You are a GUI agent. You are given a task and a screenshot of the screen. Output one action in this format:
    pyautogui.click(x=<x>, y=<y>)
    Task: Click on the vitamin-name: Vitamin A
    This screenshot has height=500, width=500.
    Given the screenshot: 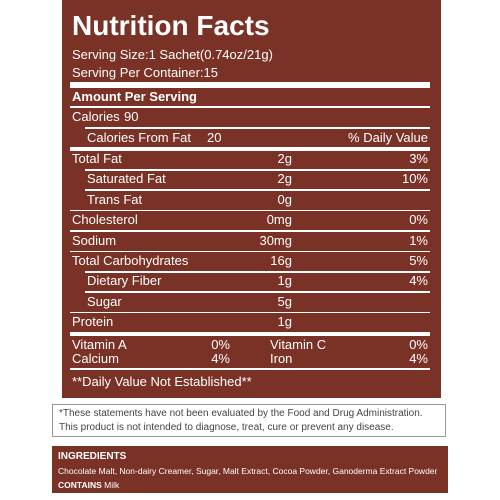 What is the action you would take?
    pyautogui.click(x=99, y=344)
    